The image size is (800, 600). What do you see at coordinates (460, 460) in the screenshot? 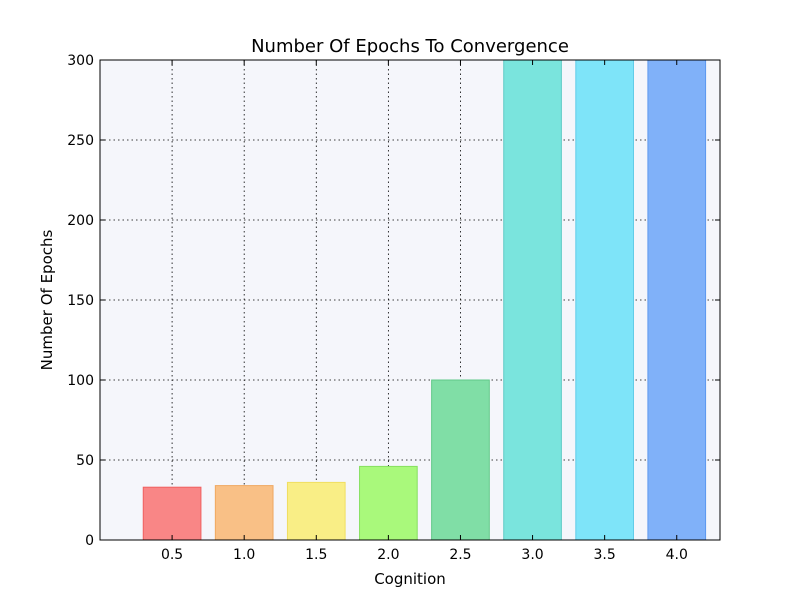
I see `bar-2.5` at bounding box center [460, 460].